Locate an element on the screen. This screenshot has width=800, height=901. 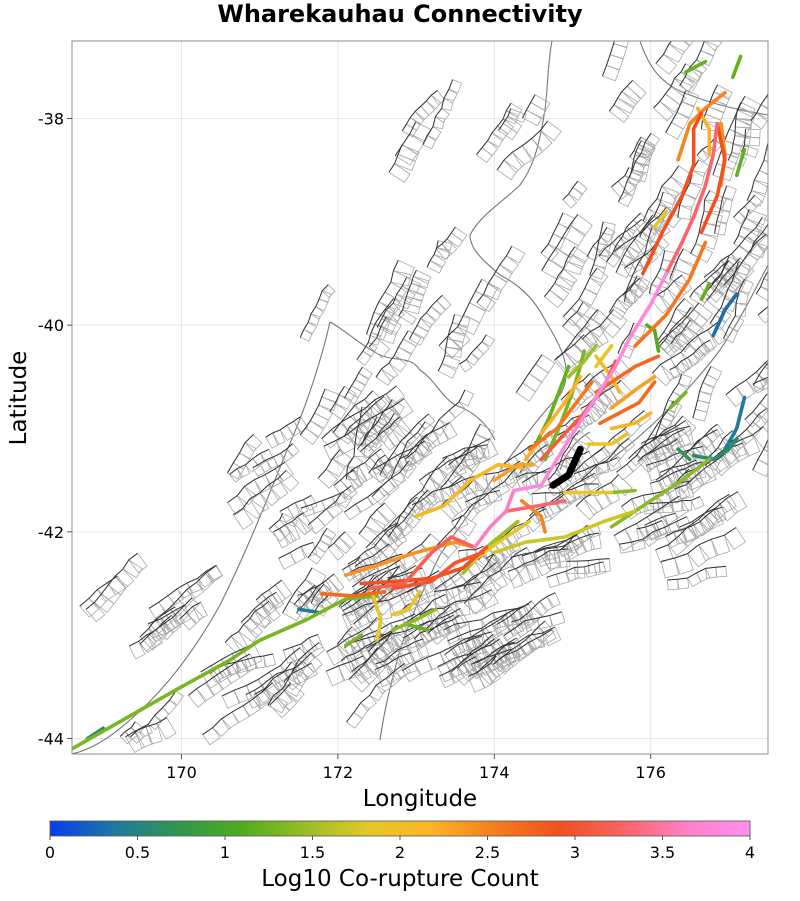
coastline-north-island-west is located at coordinates (518, 256).